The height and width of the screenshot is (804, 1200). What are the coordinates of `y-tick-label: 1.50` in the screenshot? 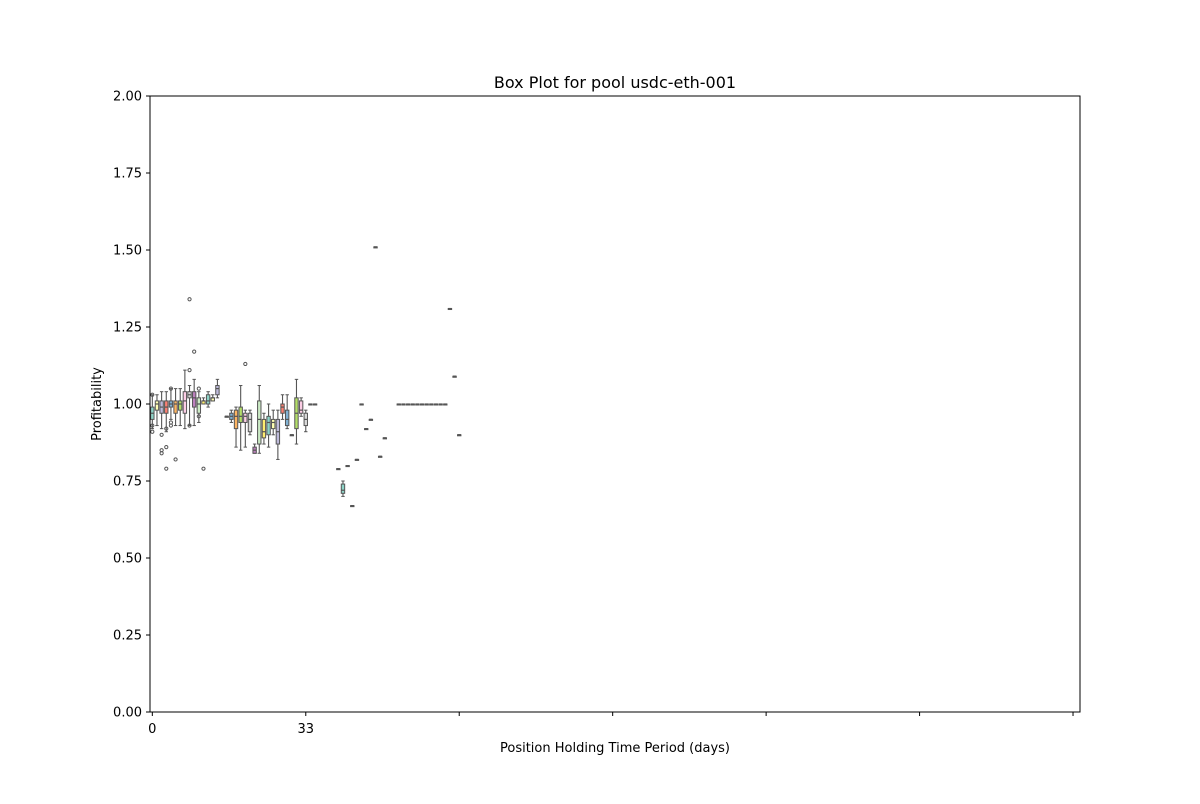 It's located at (127, 251).